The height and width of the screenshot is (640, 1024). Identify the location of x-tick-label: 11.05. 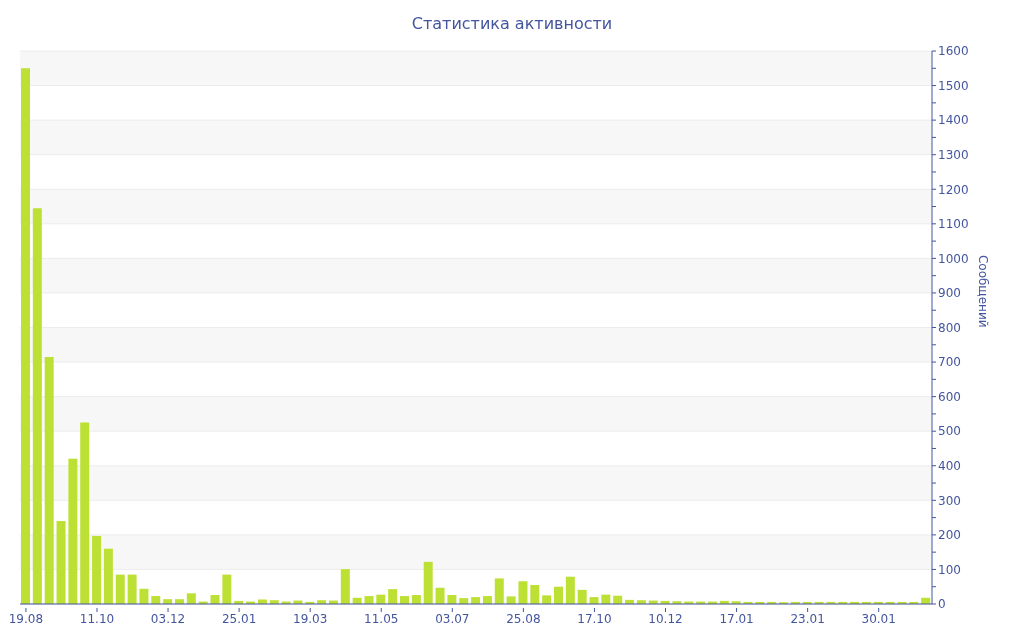
(381, 619).